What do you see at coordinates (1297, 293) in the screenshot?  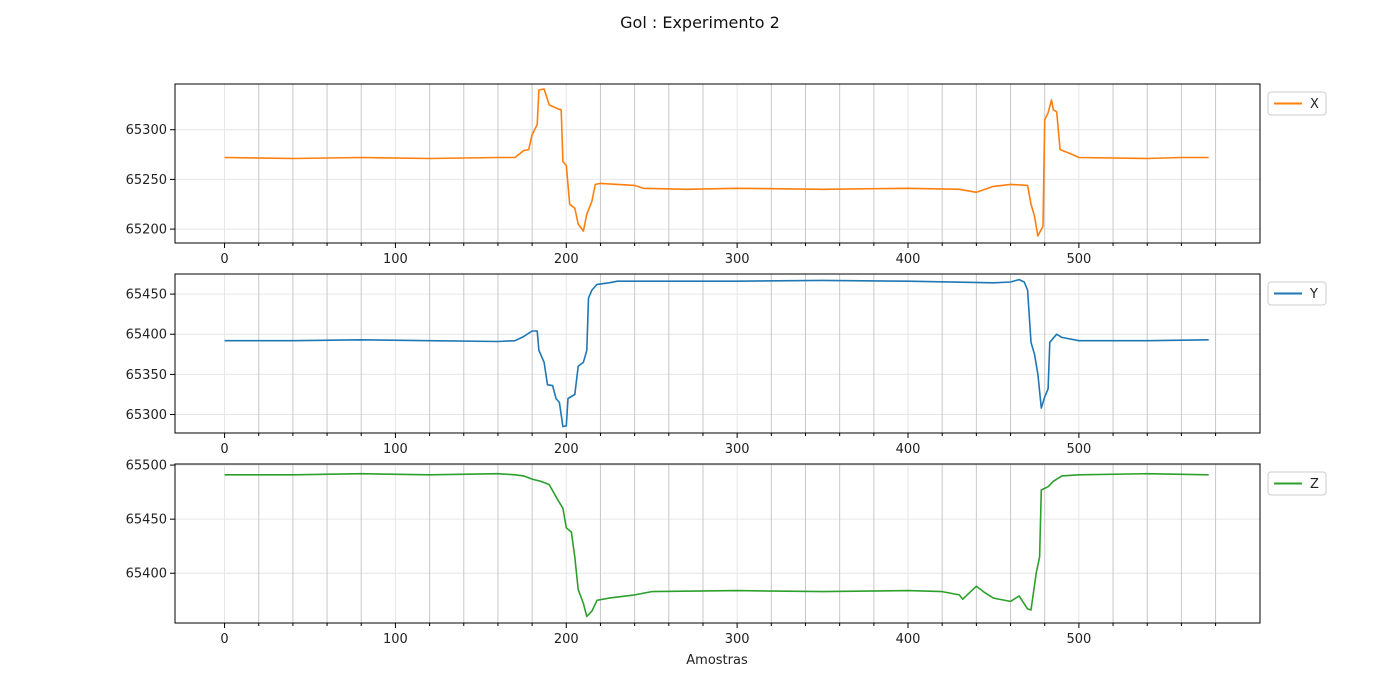 I see `legend: Y` at bounding box center [1297, 293].